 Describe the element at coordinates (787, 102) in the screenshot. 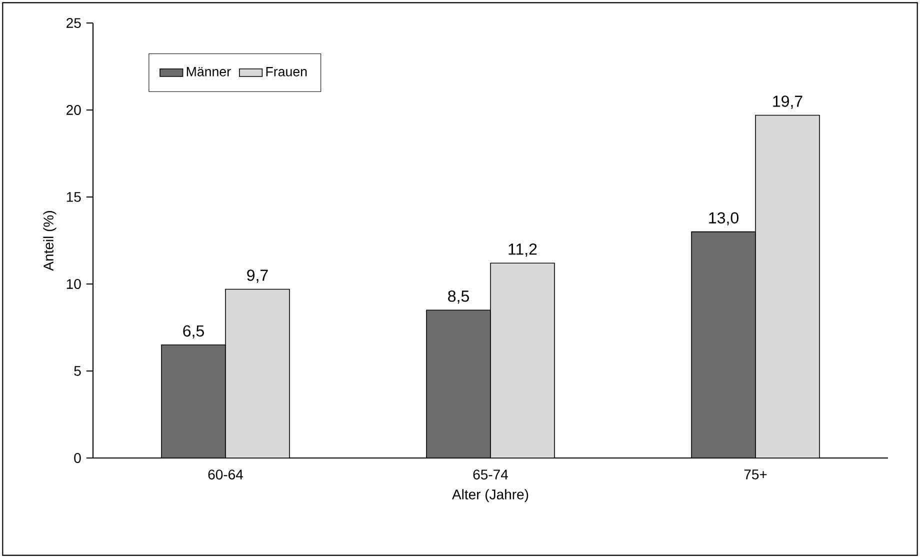

I see `data-label: 19,7` at that location.